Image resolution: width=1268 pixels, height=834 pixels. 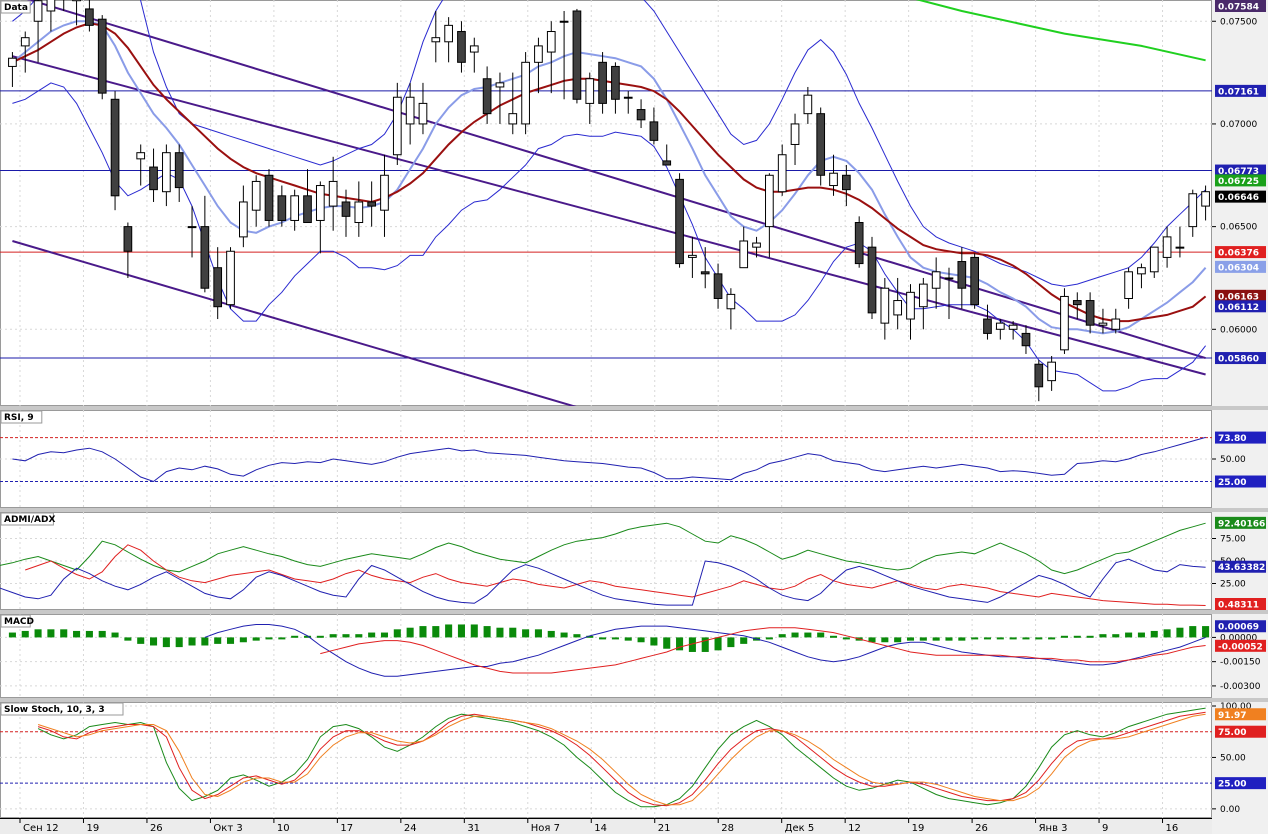 I want to click on candle-body, so click(x=667, y=163).